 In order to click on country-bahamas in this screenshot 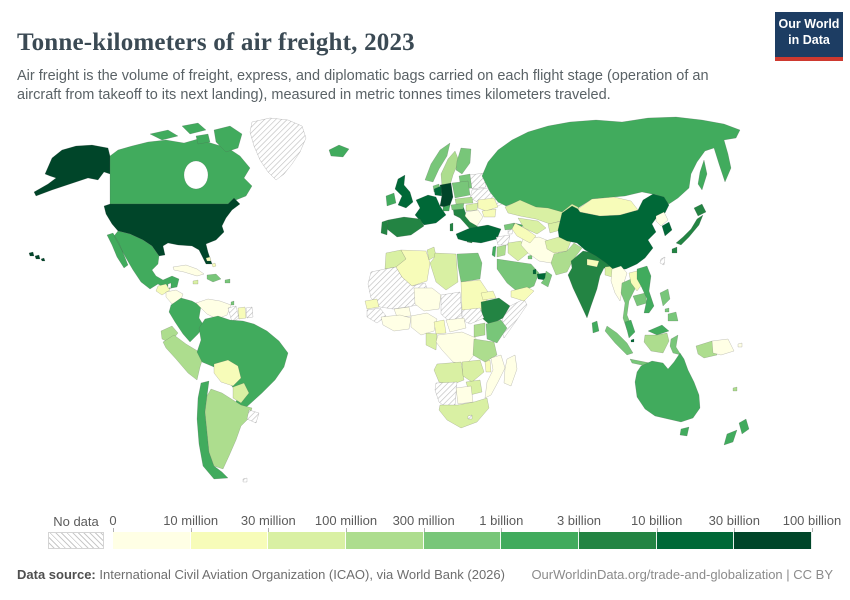, I will do `click(211, 262)`.